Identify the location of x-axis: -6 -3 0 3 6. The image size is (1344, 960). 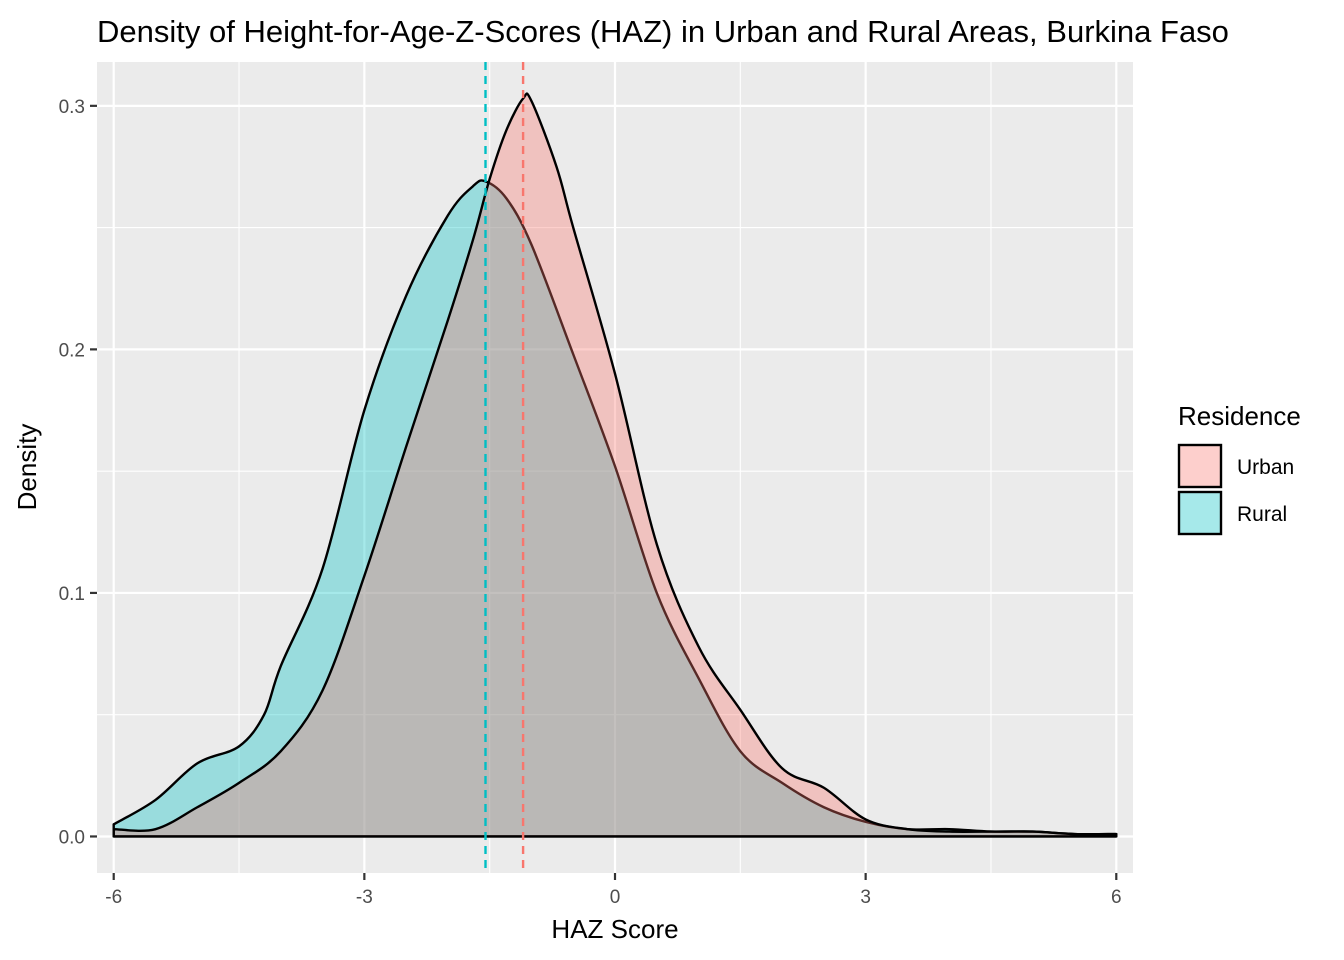
(613, 890).